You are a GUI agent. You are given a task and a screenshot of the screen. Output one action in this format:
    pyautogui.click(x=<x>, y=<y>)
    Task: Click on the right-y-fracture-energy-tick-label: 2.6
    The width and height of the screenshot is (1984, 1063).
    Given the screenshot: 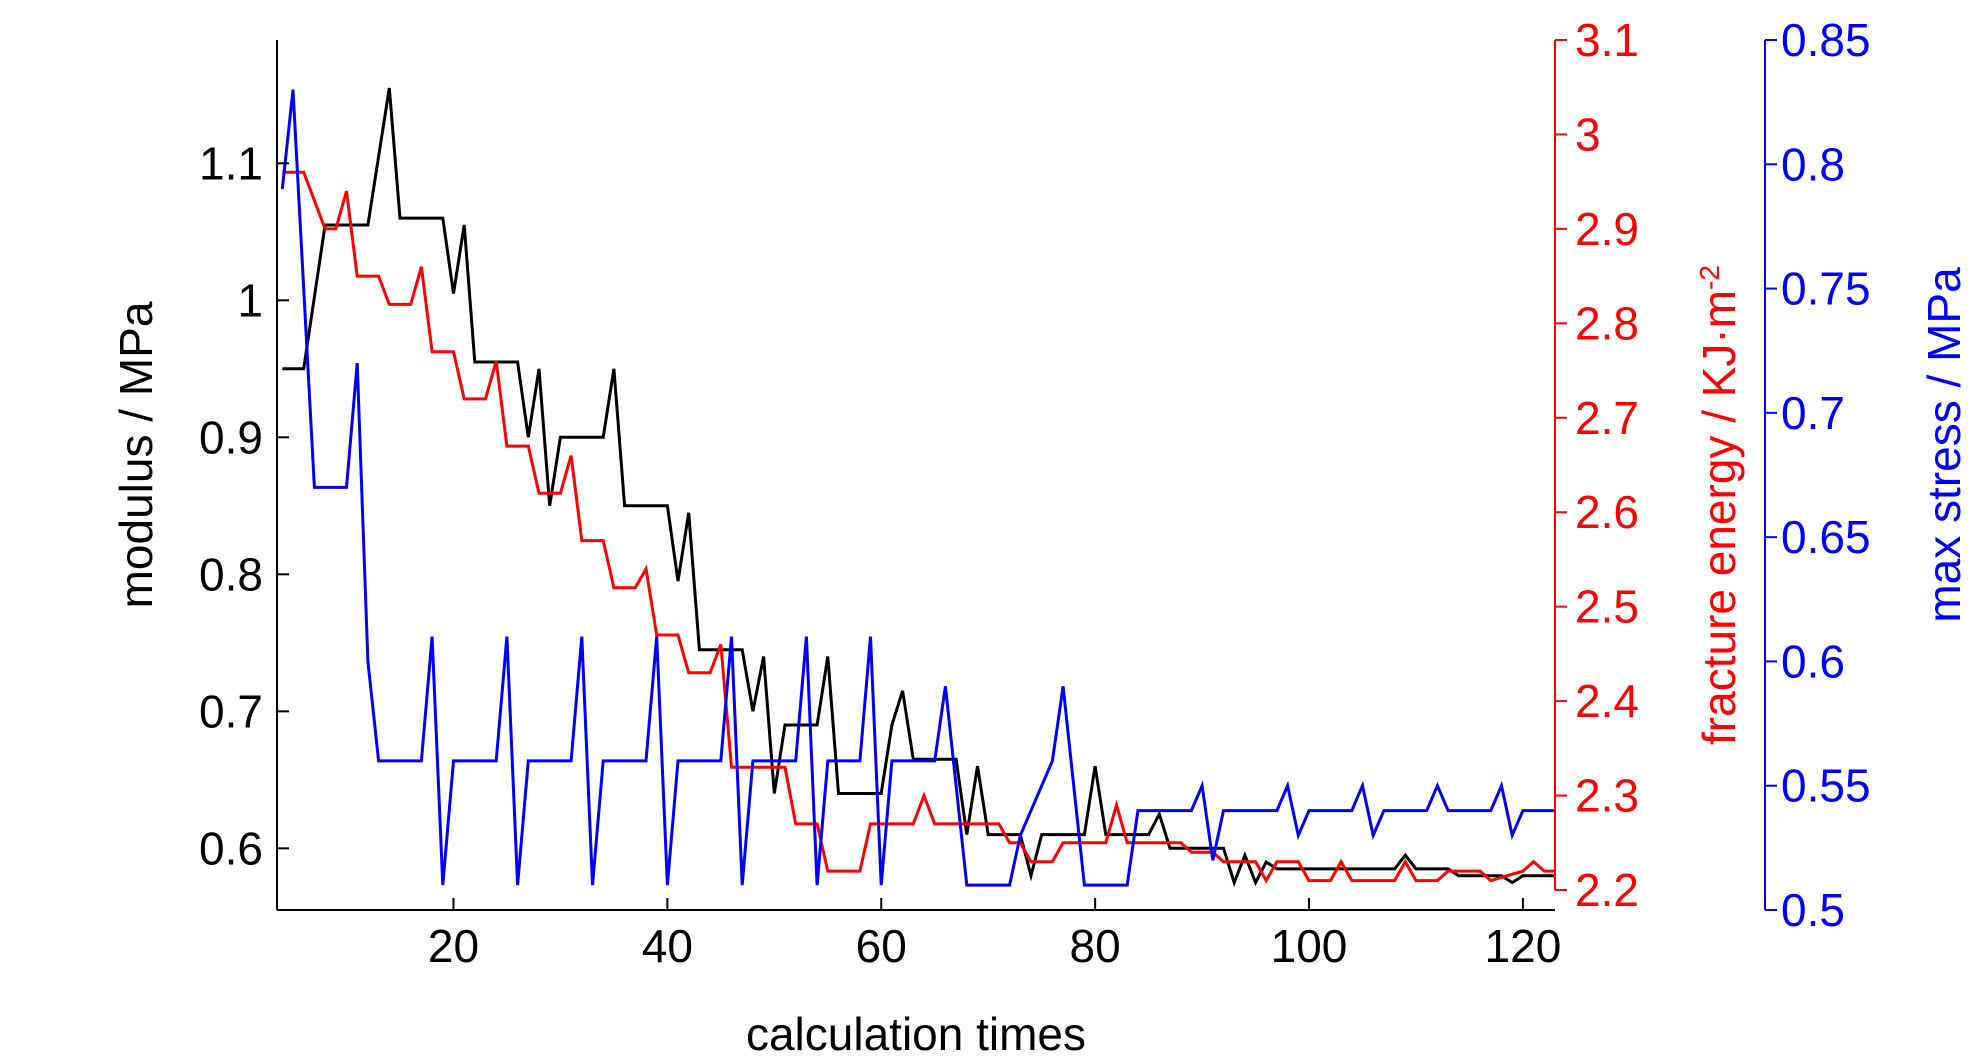 What is the action you would take?
    pyautogui.click(x=1607, y=512)
    